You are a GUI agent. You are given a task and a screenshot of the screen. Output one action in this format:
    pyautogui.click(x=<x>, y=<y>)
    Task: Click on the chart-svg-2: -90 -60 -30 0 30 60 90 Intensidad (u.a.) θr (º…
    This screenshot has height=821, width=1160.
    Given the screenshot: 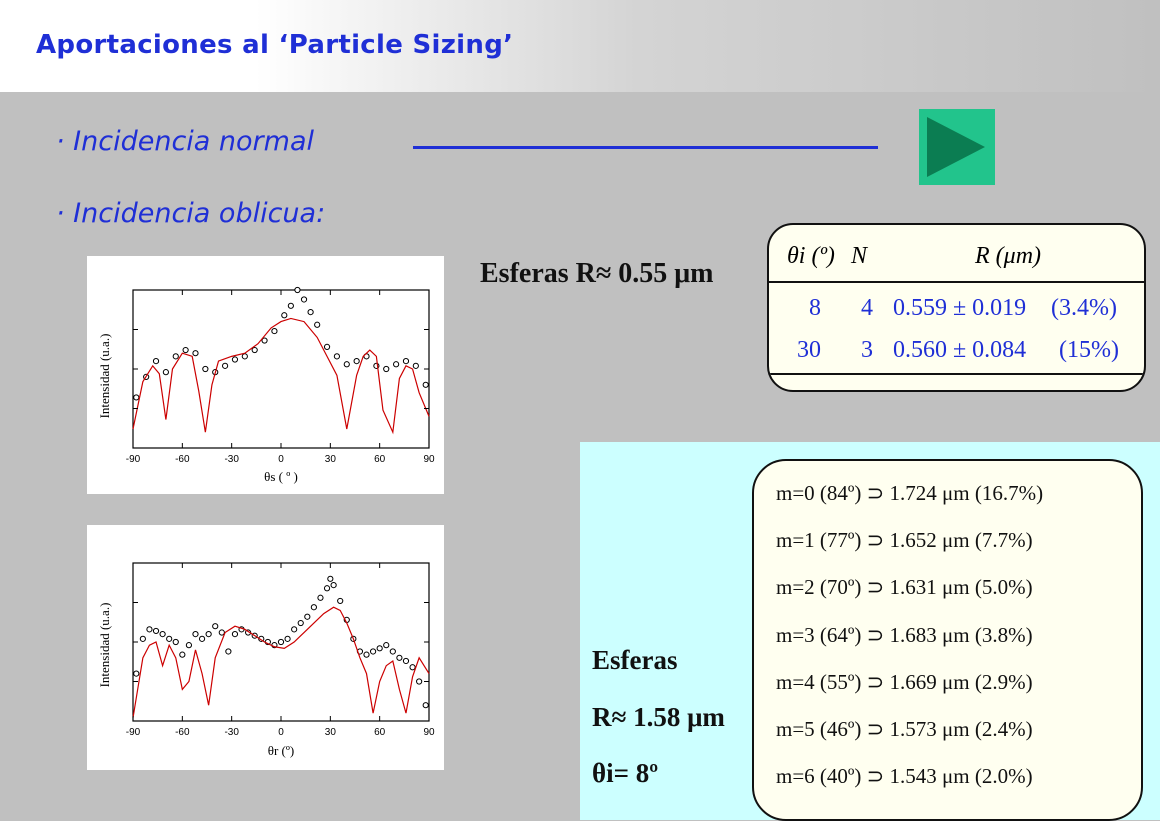 What is the action you would take?
    pyautogui.click(x=266, y=660)
    